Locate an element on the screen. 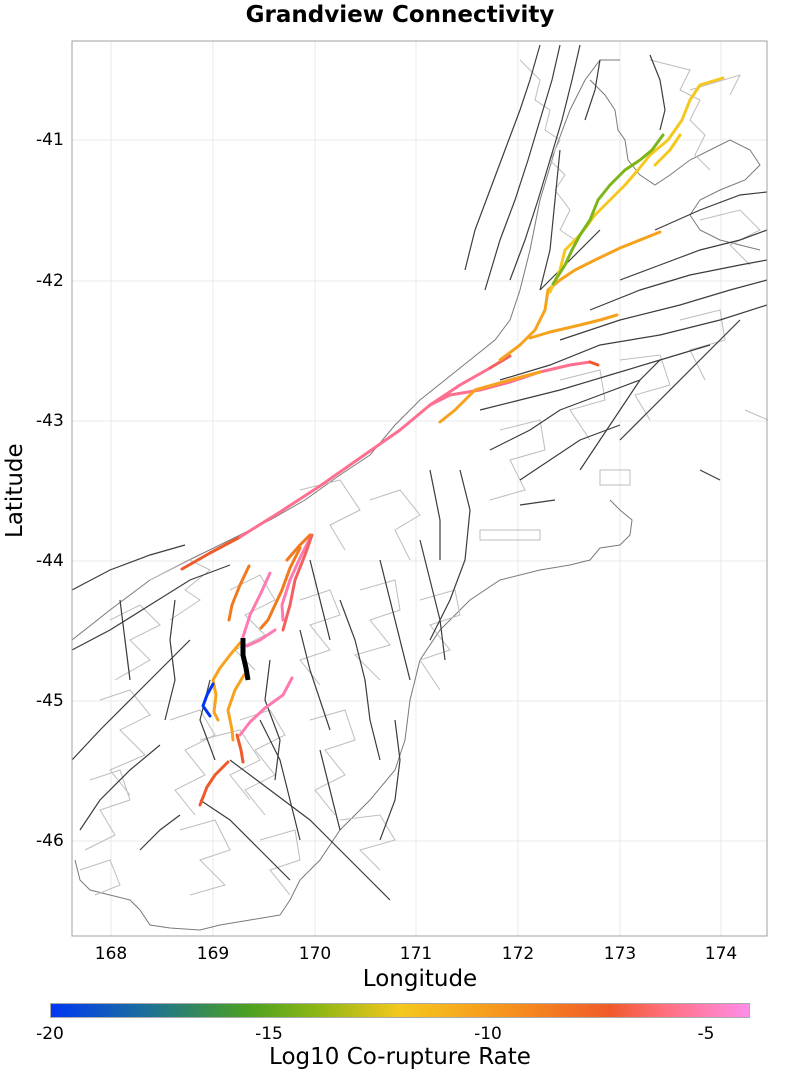 The height and width of the screenshot is (1083, 800). ostler-orange is located at coordinates (239, 593).